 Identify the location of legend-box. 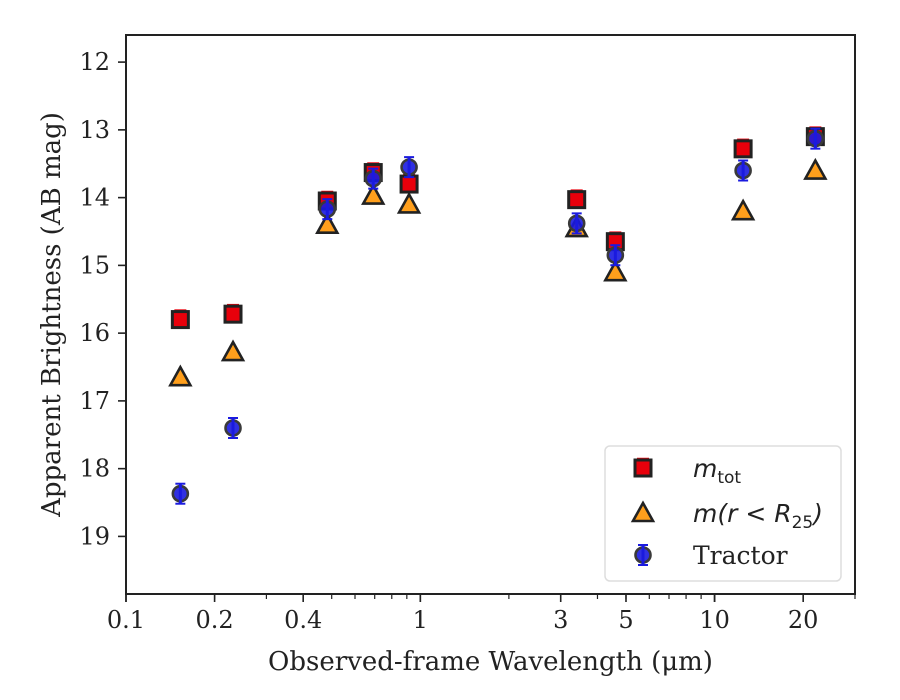
(723, 513).